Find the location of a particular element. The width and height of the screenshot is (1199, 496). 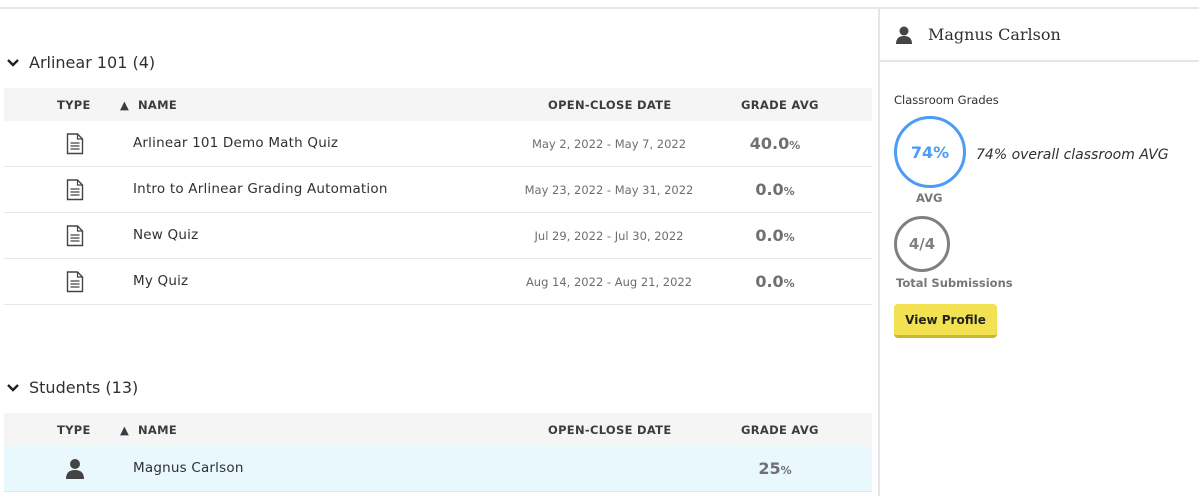

classroom-grades-label: Classroom Grades is located at coordinates (946, 100).